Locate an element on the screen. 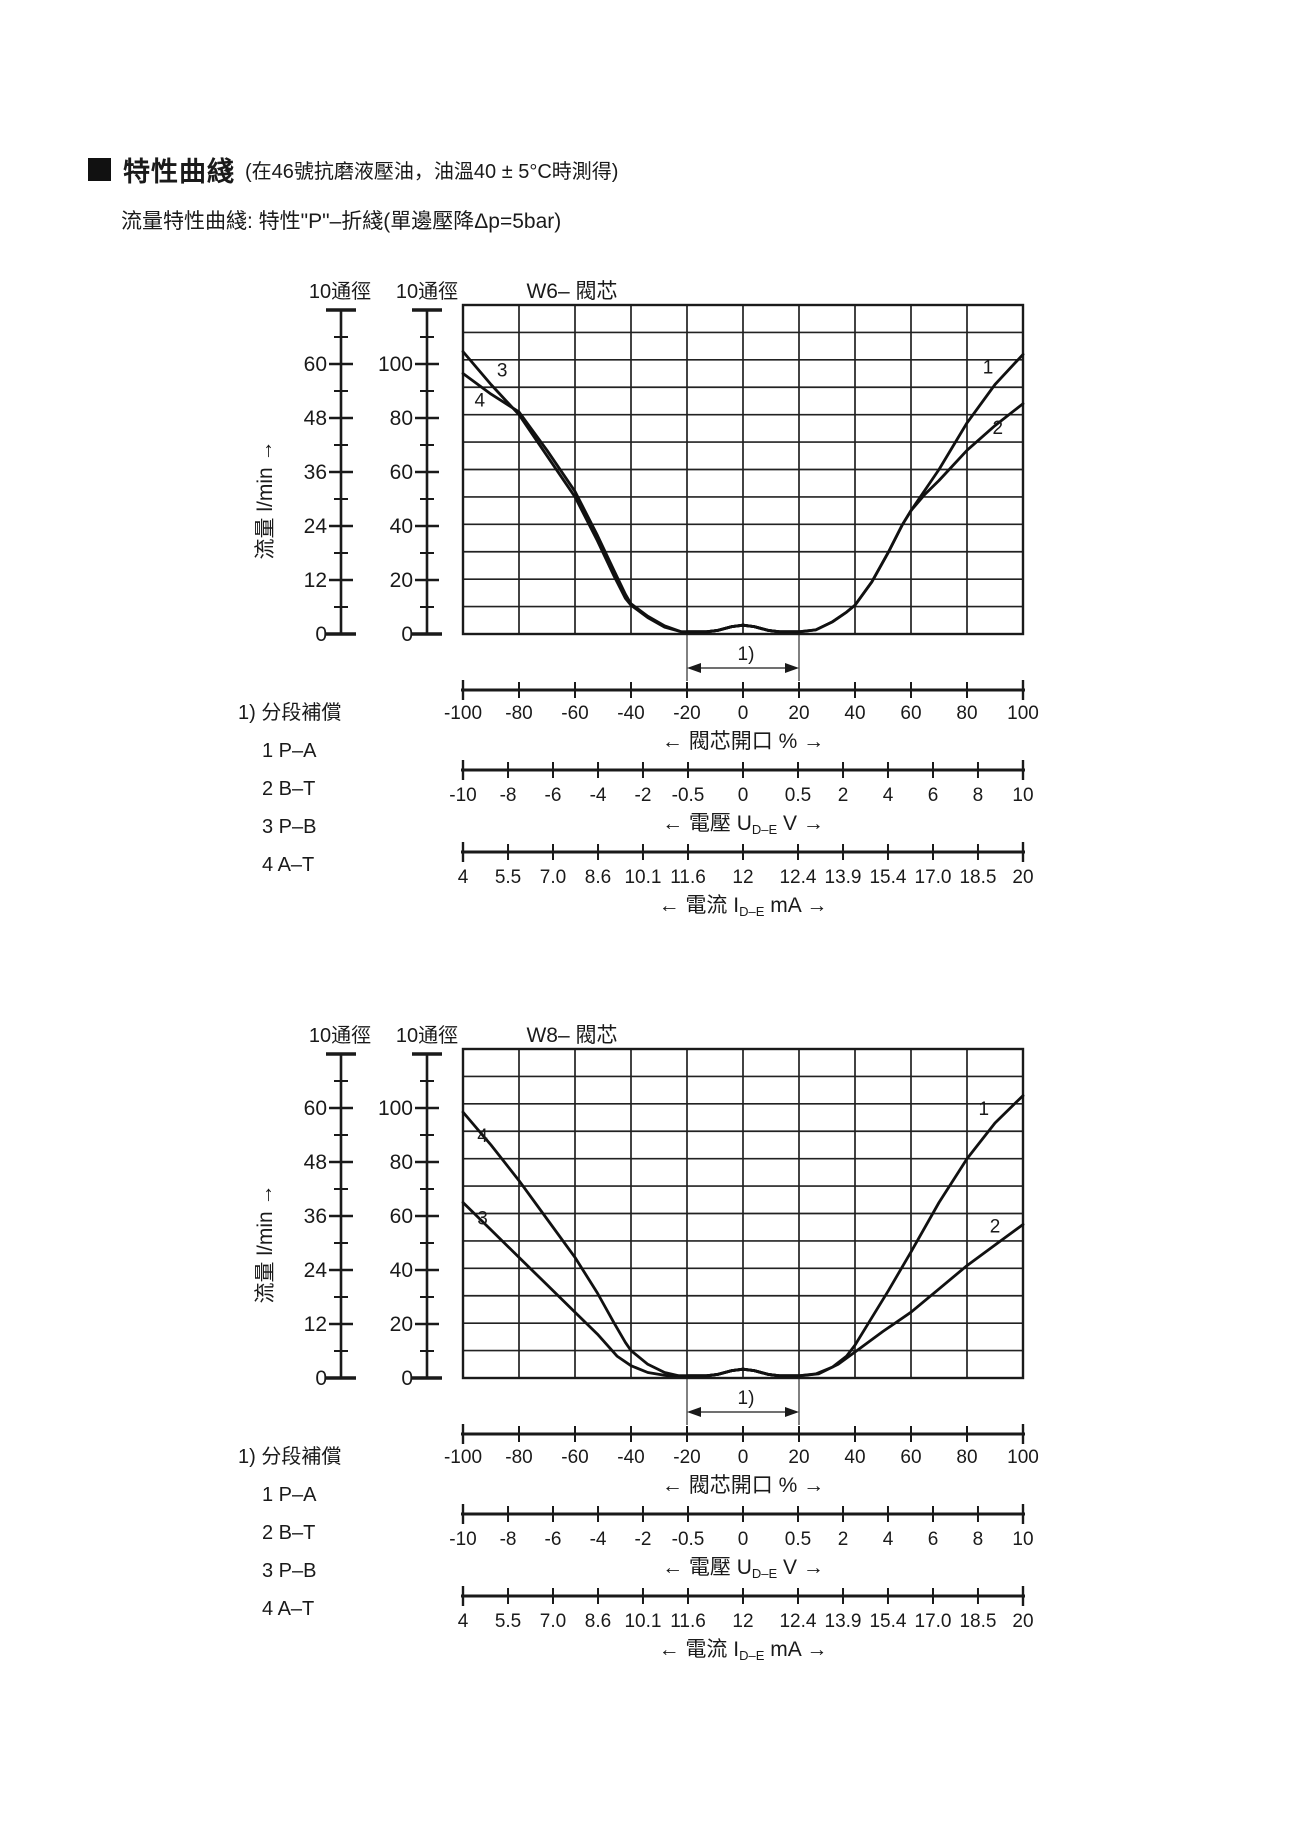  axis-tick-label: -2 is located at coordinates (643, 1539).